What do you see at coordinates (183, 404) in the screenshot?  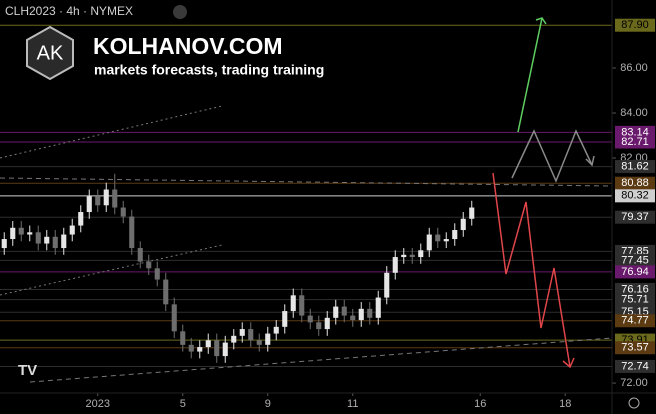 I see `x-tick-label: 5` at bounding box center [183, 404].